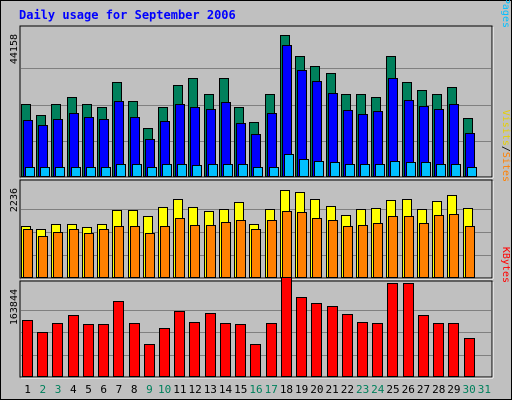  What do you see at coordinates (134, 389) in the screenshot?
I see `day-label-8: 8` at bounding box center [134, 389].